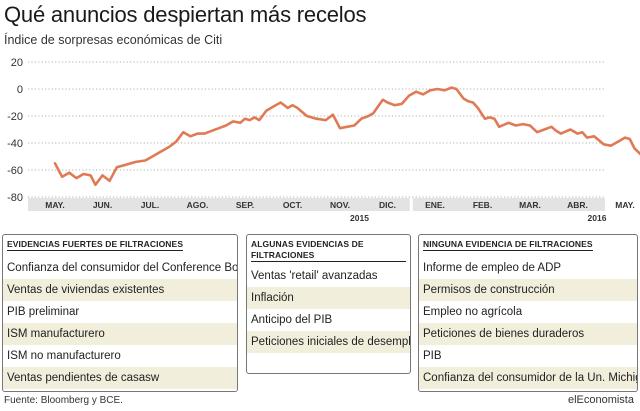 This screenshot has width=640, height=411. Describe the element at coordinates (387, 205) in the screenshot. I see `x-tick-label: DIC.` at that location.